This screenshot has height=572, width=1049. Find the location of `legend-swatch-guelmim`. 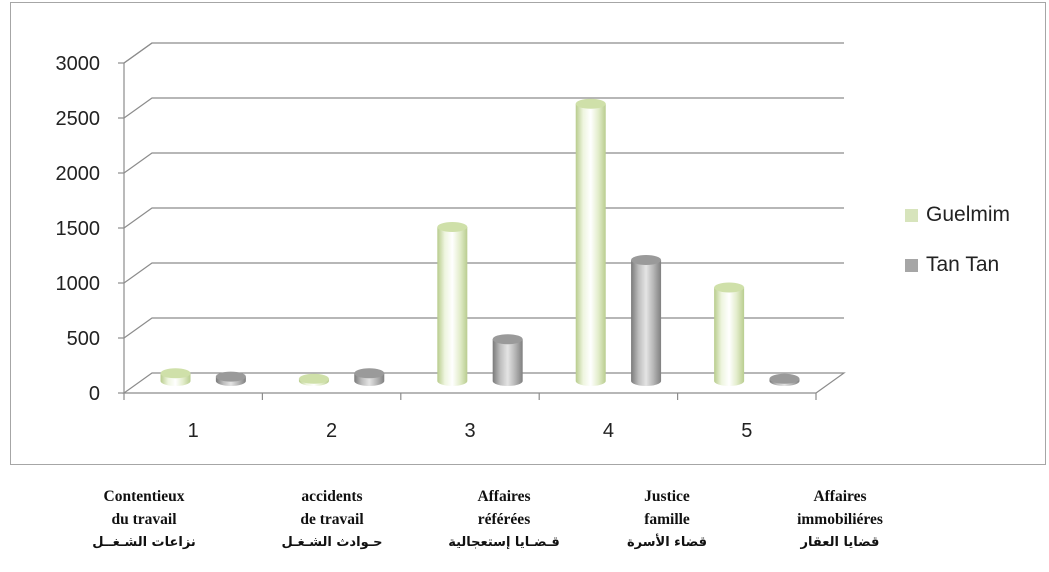

legend-swatch-guelmim is located at coordinates (911, 215).